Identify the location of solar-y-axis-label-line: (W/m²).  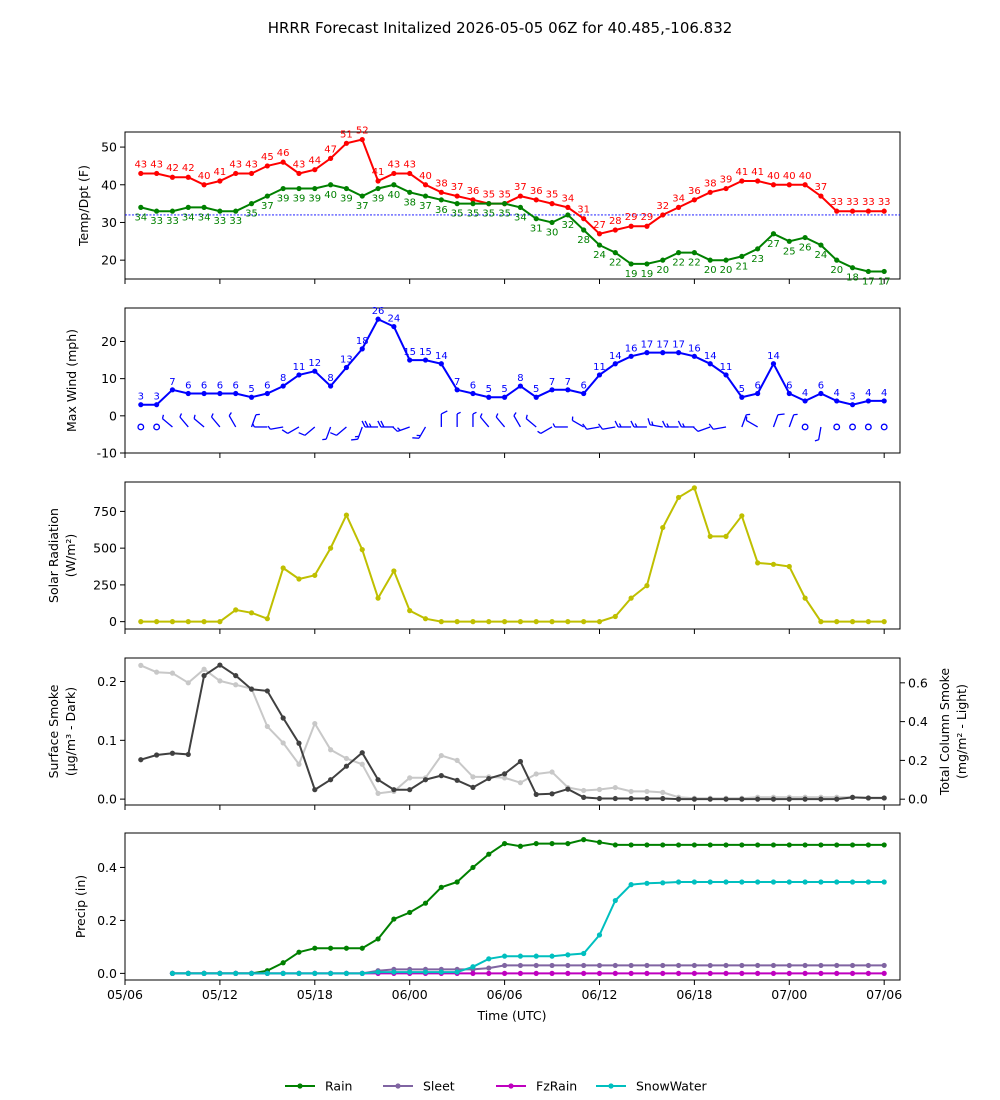
(70, 556).